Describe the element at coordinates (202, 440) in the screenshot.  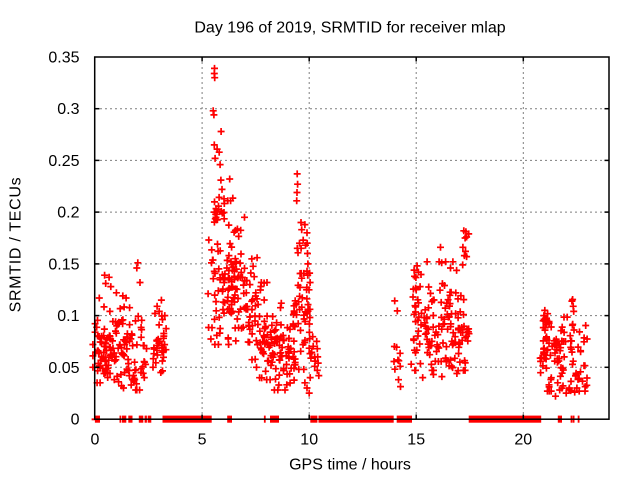
I see `svg-text: 5` at that location.